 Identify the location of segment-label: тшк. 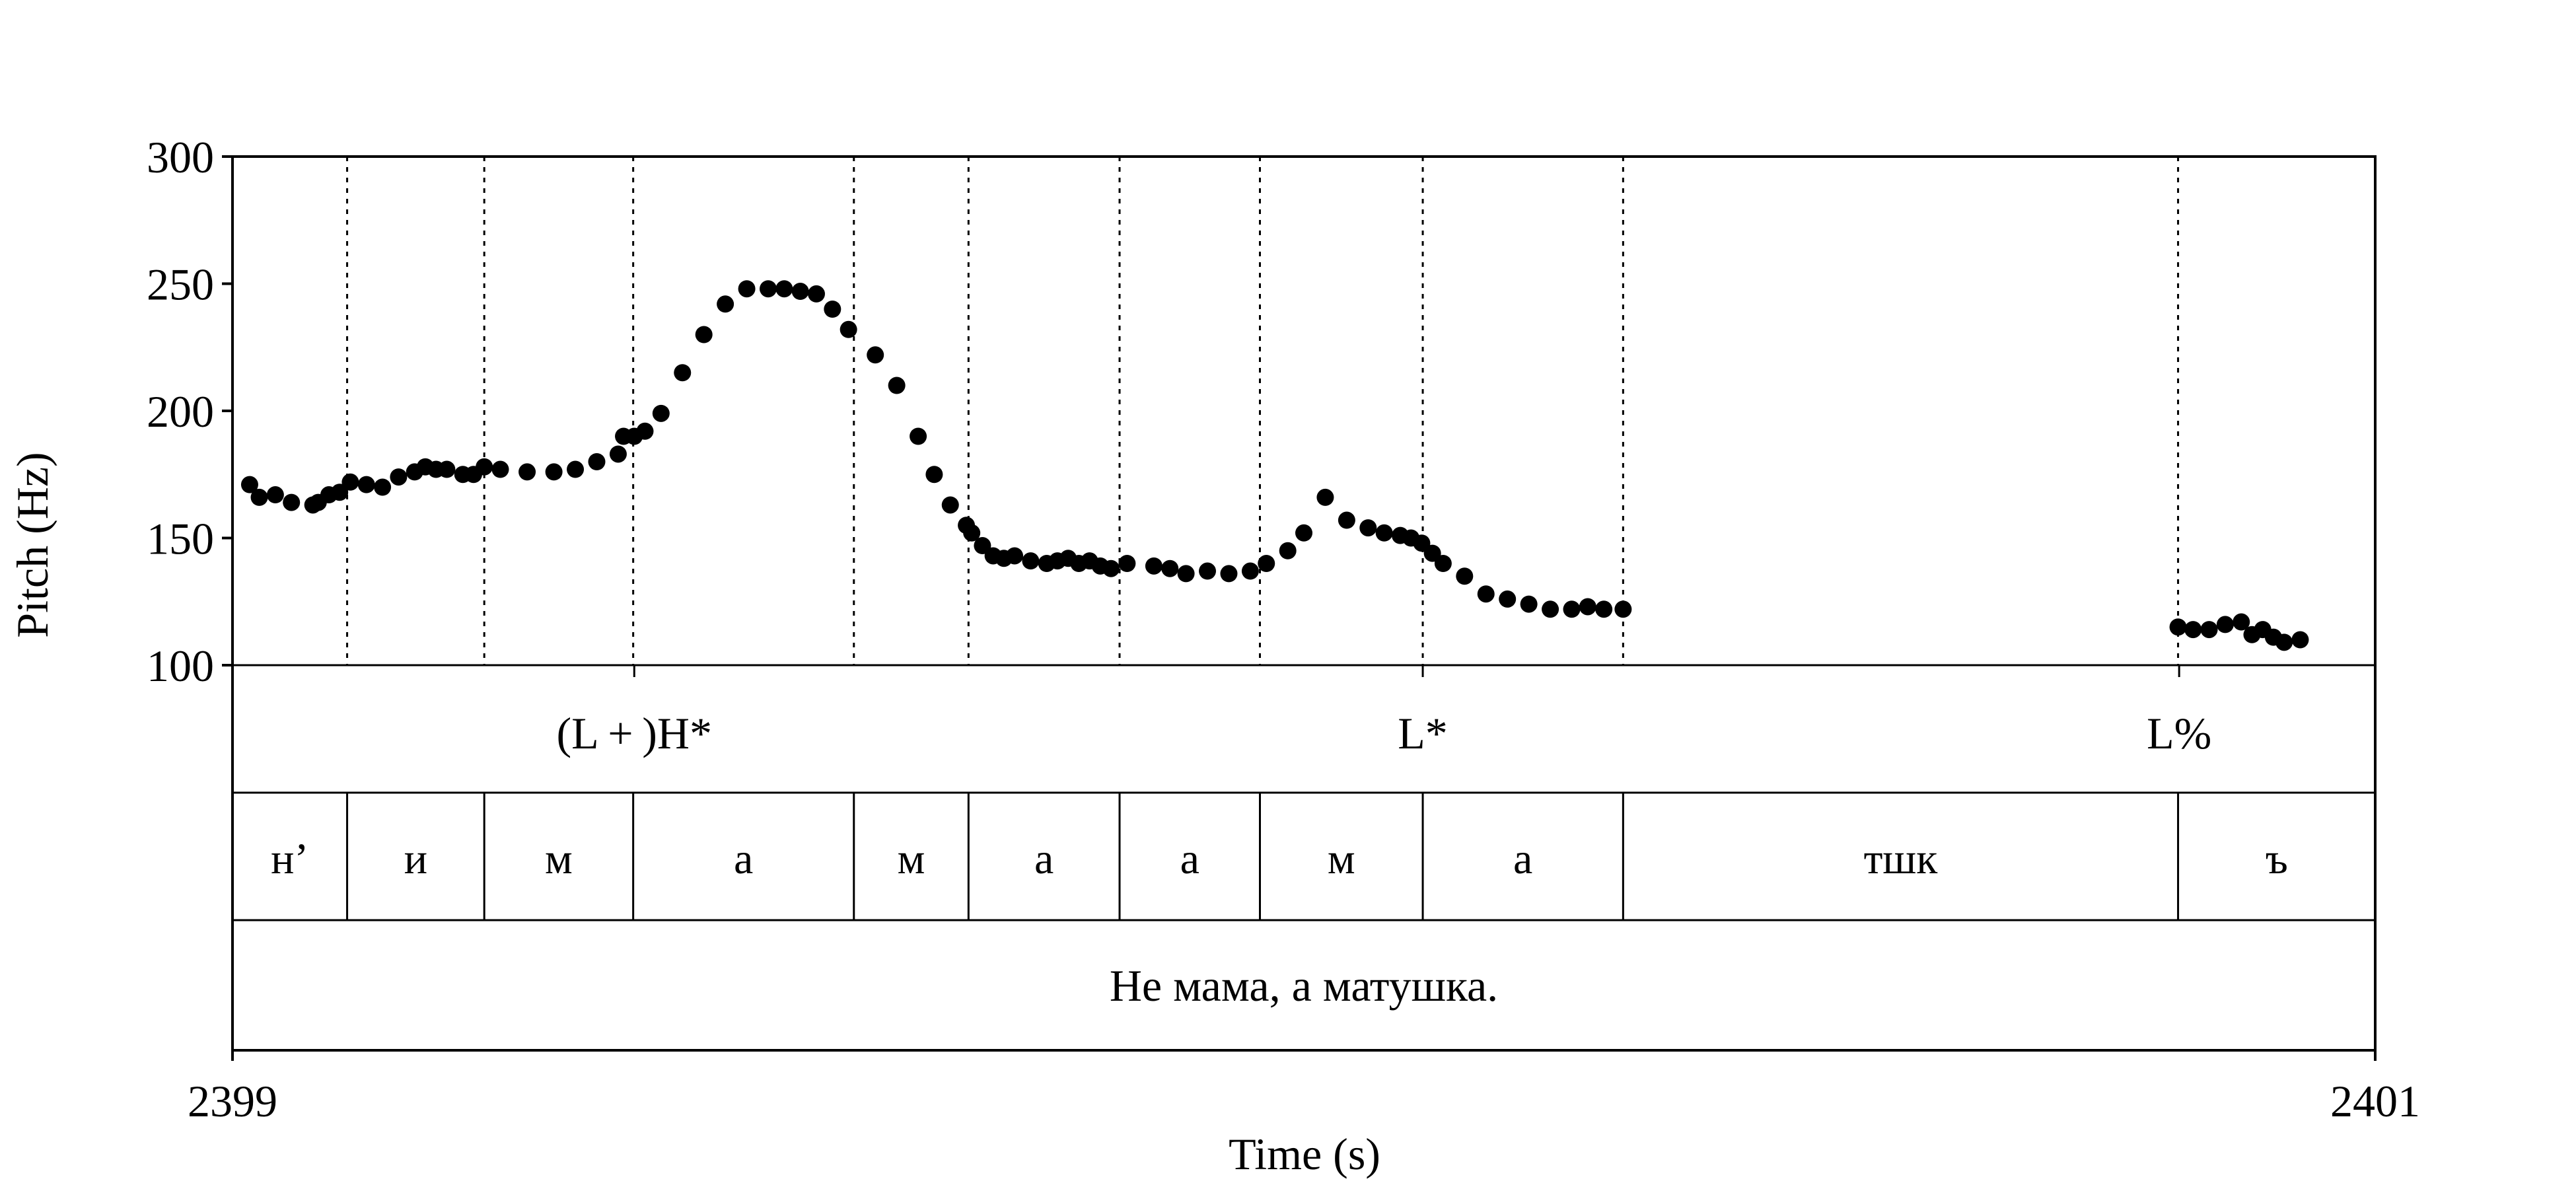
(1902, 859).